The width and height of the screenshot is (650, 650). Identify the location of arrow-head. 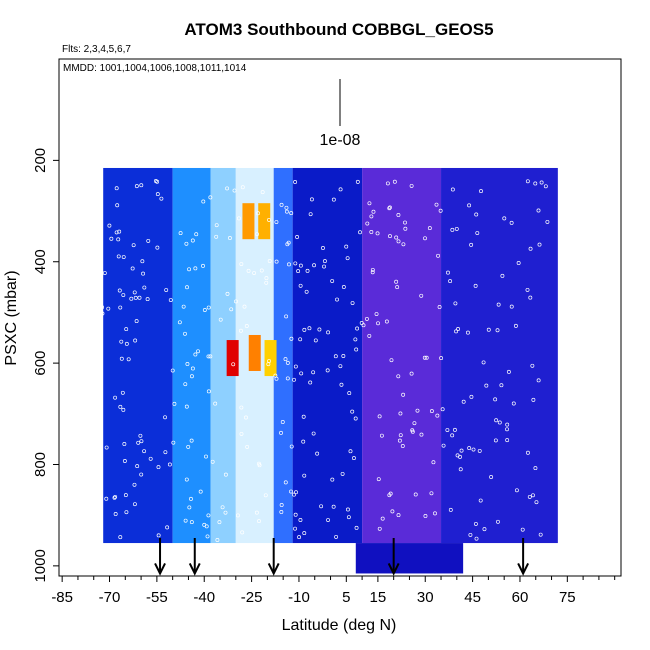
(273, 569).